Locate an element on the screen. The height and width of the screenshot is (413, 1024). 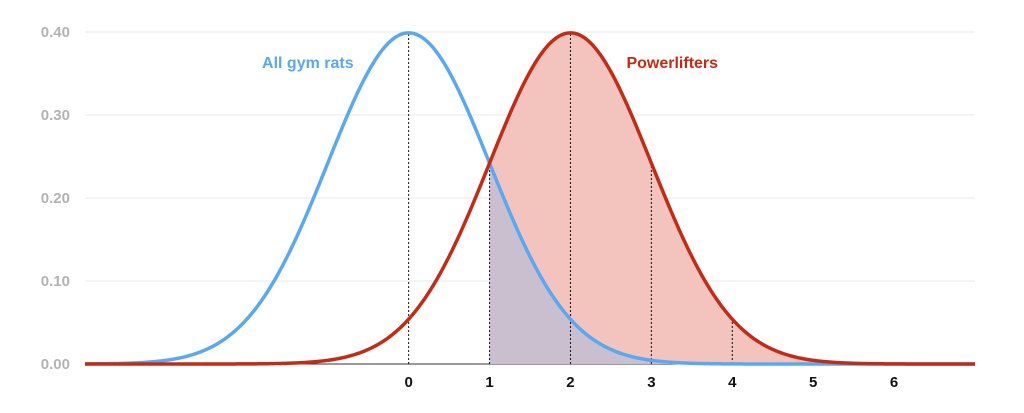
x-tick-label: 3 is located at coordinates (651, 382).